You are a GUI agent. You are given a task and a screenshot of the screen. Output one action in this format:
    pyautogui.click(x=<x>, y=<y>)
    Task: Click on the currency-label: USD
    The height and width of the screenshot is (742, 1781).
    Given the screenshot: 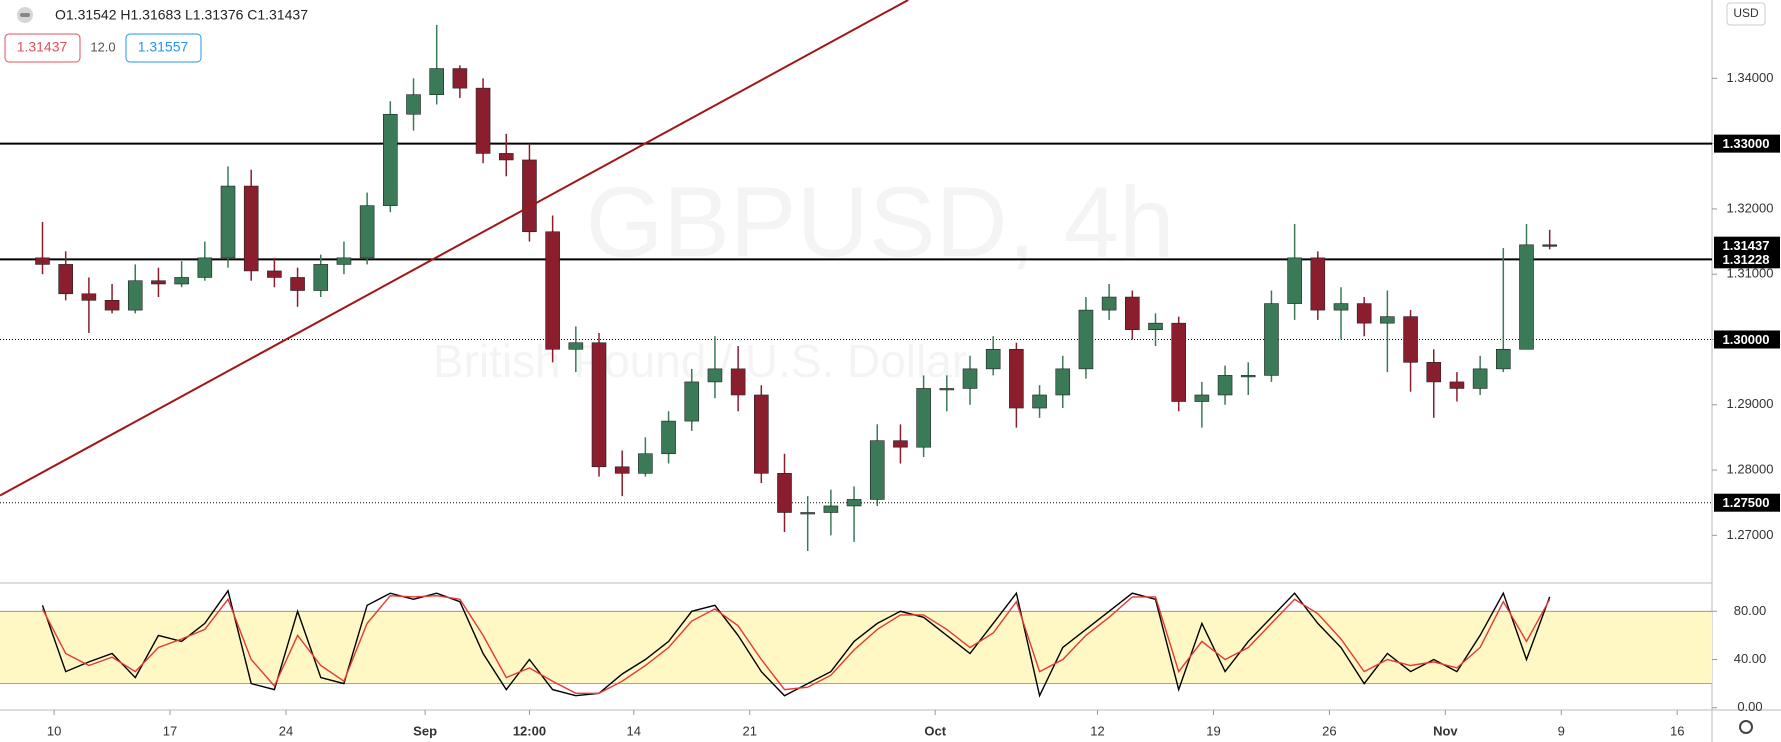 What is the action you would take?
    pyautogui.click(x=1746, y=13)
    